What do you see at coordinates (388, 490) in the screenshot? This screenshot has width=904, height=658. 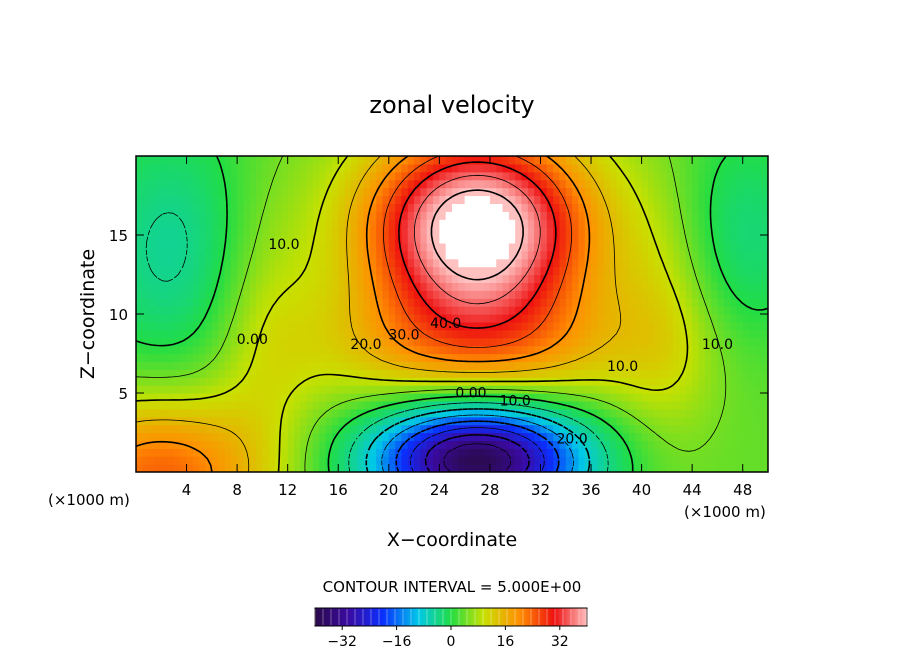 I see `x-tick-label: 20` at bounding box center [388, 490].